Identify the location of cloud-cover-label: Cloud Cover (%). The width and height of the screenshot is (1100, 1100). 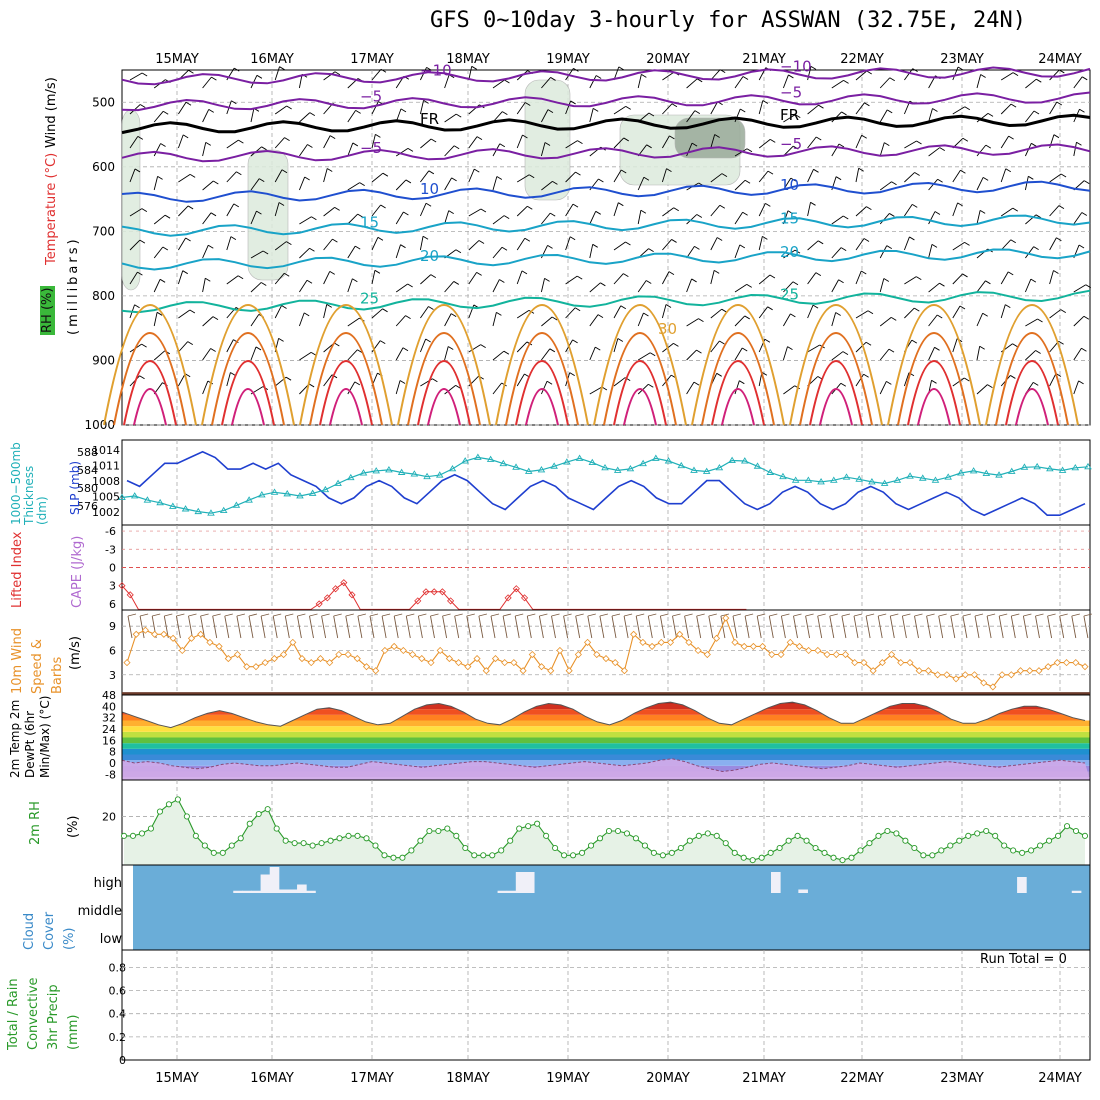
(49, 930).